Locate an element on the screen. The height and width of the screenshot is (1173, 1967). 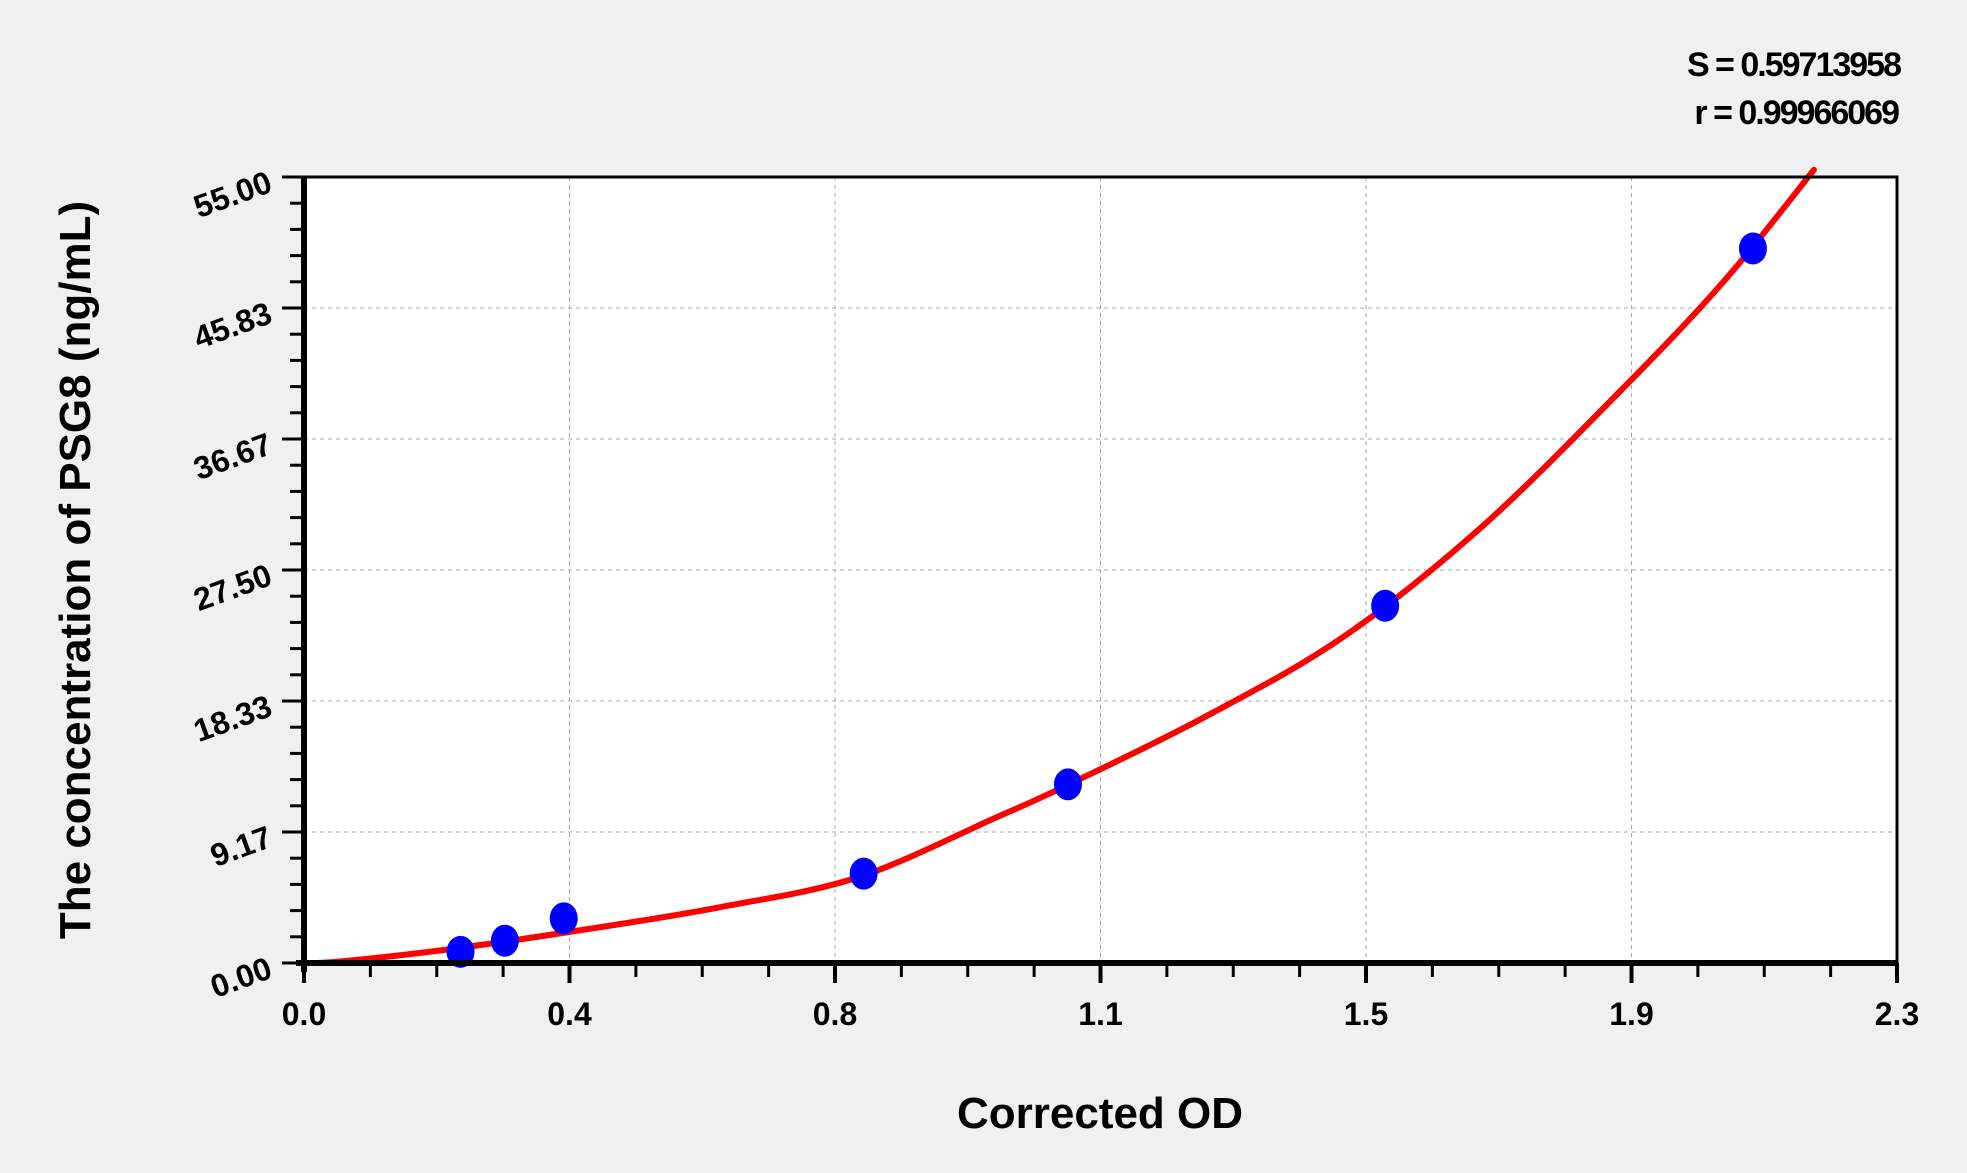
x-tick-label: 0.0 is located at coordinates (304, 1014).